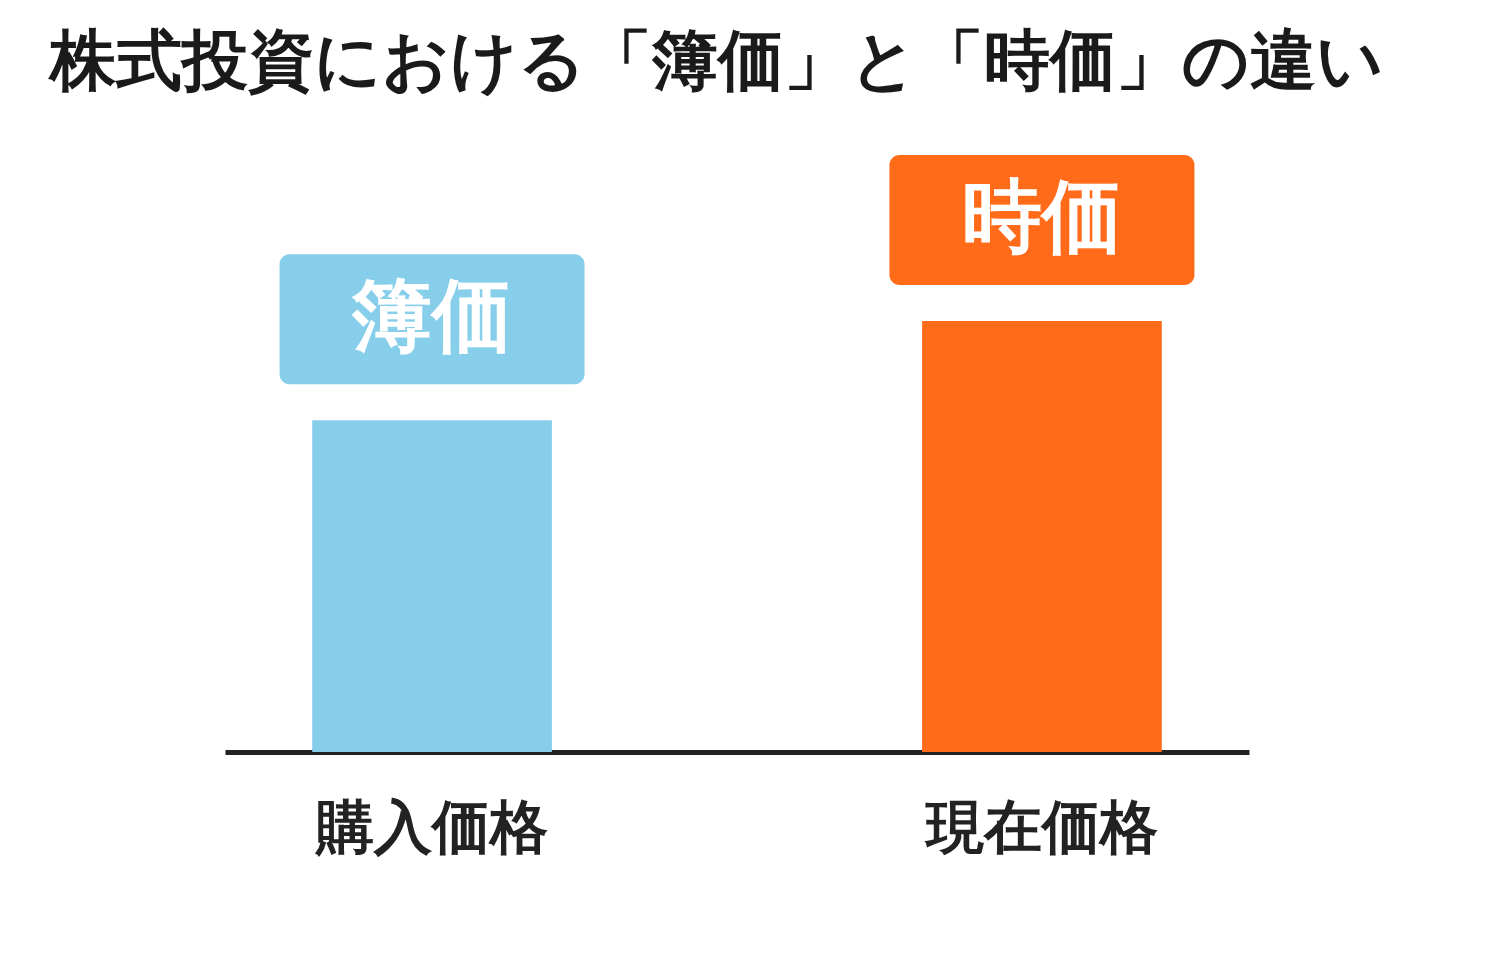 This screenshot has height=954, width=1500. I want to click on series-label: 時価, so click(1041, 216).